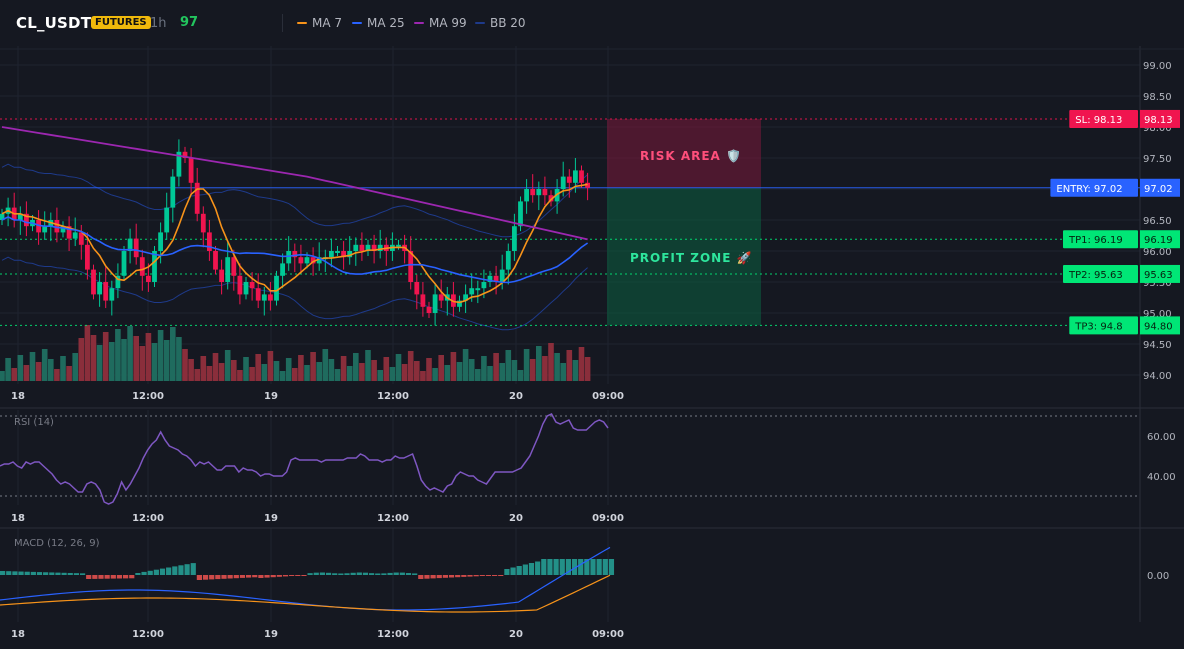  What do you see at coordinates (1160, 239) in the screenshot?
I see `tp1-axis-tag-bg` at bounding box center [1160, 239].